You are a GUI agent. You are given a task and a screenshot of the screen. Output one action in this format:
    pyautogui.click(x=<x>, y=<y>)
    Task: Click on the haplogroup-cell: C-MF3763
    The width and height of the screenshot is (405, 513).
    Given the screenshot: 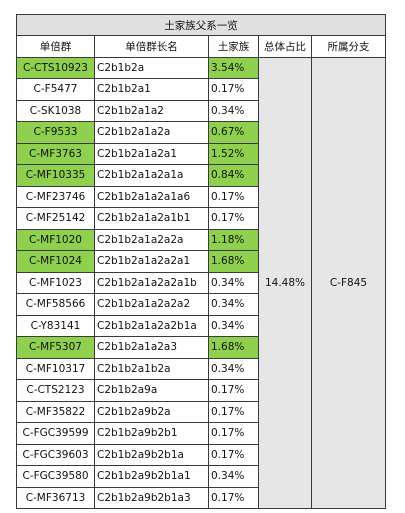 What is the action you would take?
    pyautogui.click(x=55, y=153)
    